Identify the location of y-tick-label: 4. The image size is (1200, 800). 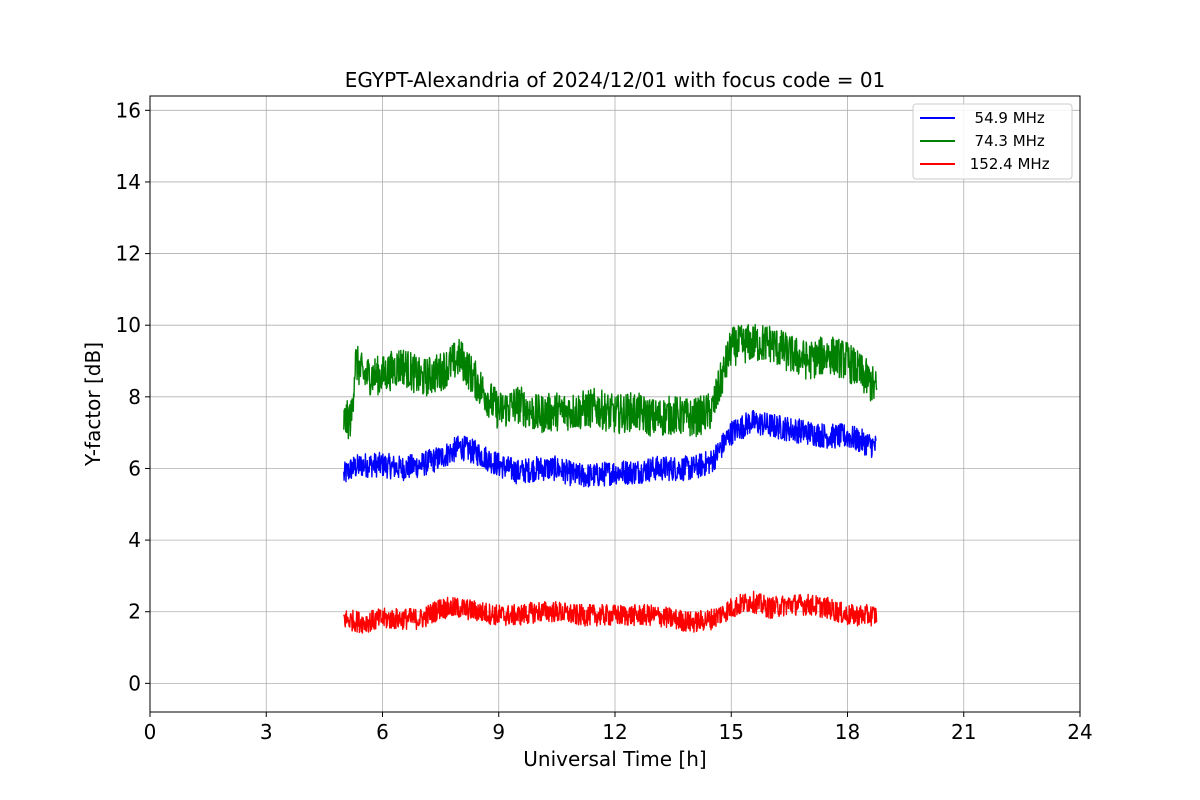
(134, 540).